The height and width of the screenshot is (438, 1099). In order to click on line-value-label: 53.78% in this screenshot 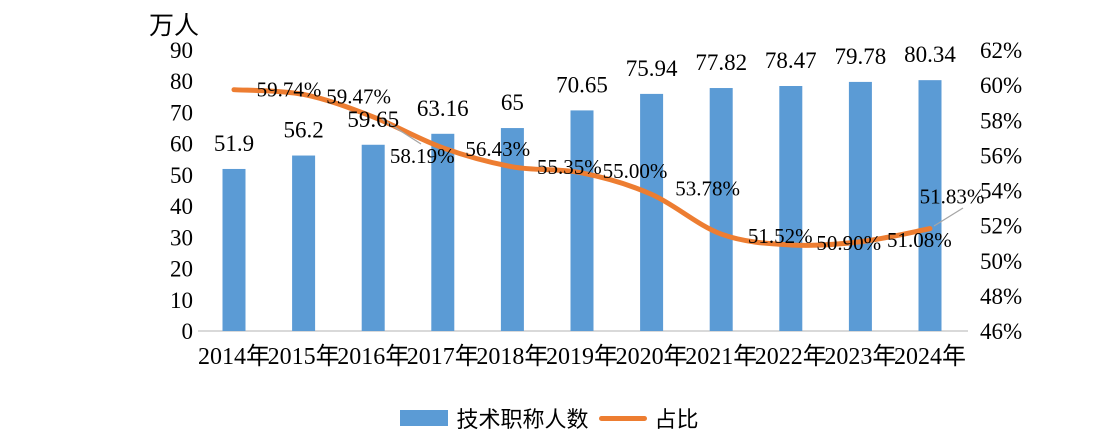, I will do `click(707, 188)`.